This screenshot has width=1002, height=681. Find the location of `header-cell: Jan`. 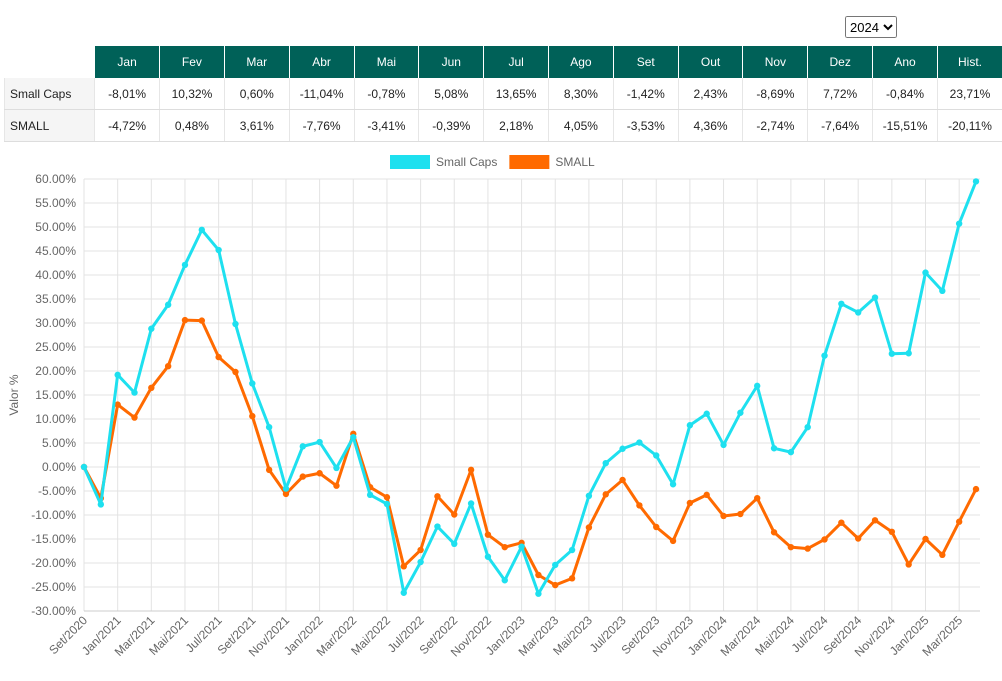

header-cell: Jan is located at coordinates (127, 62).